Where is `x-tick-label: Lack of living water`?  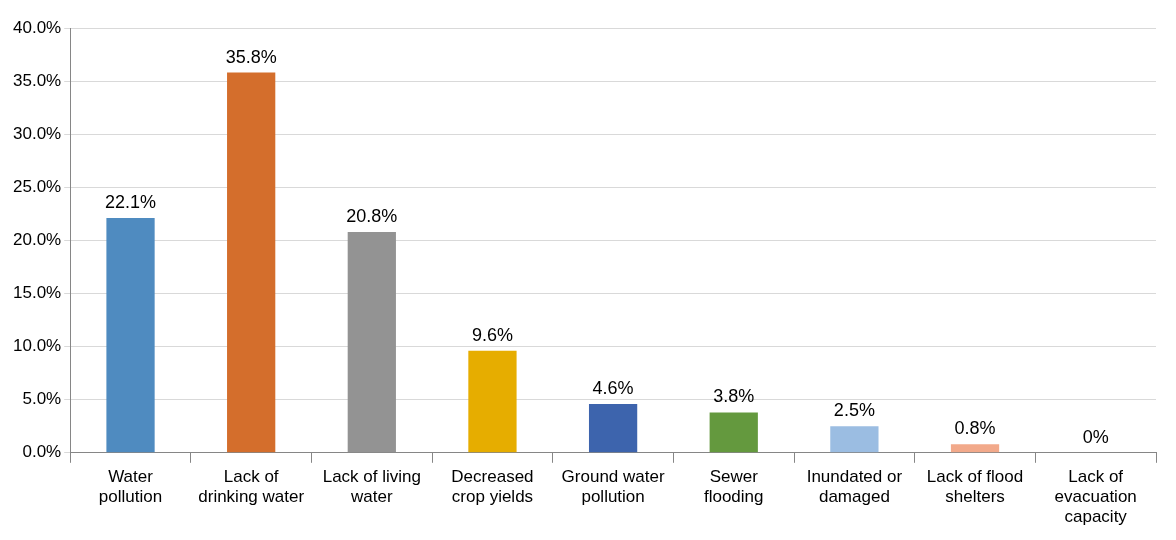 x-tick-label: Lack of living water is located at coordinates (371, 486).